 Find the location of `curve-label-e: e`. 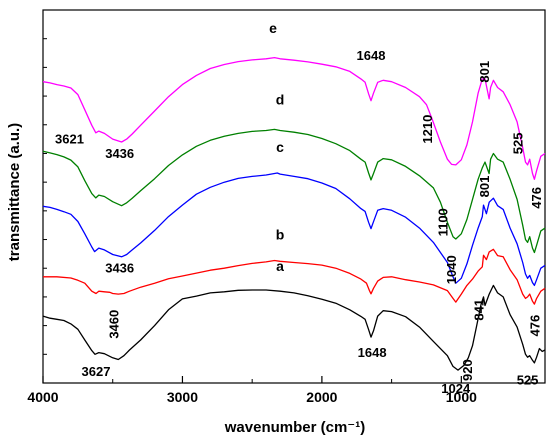

curve-label-e: e is located at coordinates (273, 28).